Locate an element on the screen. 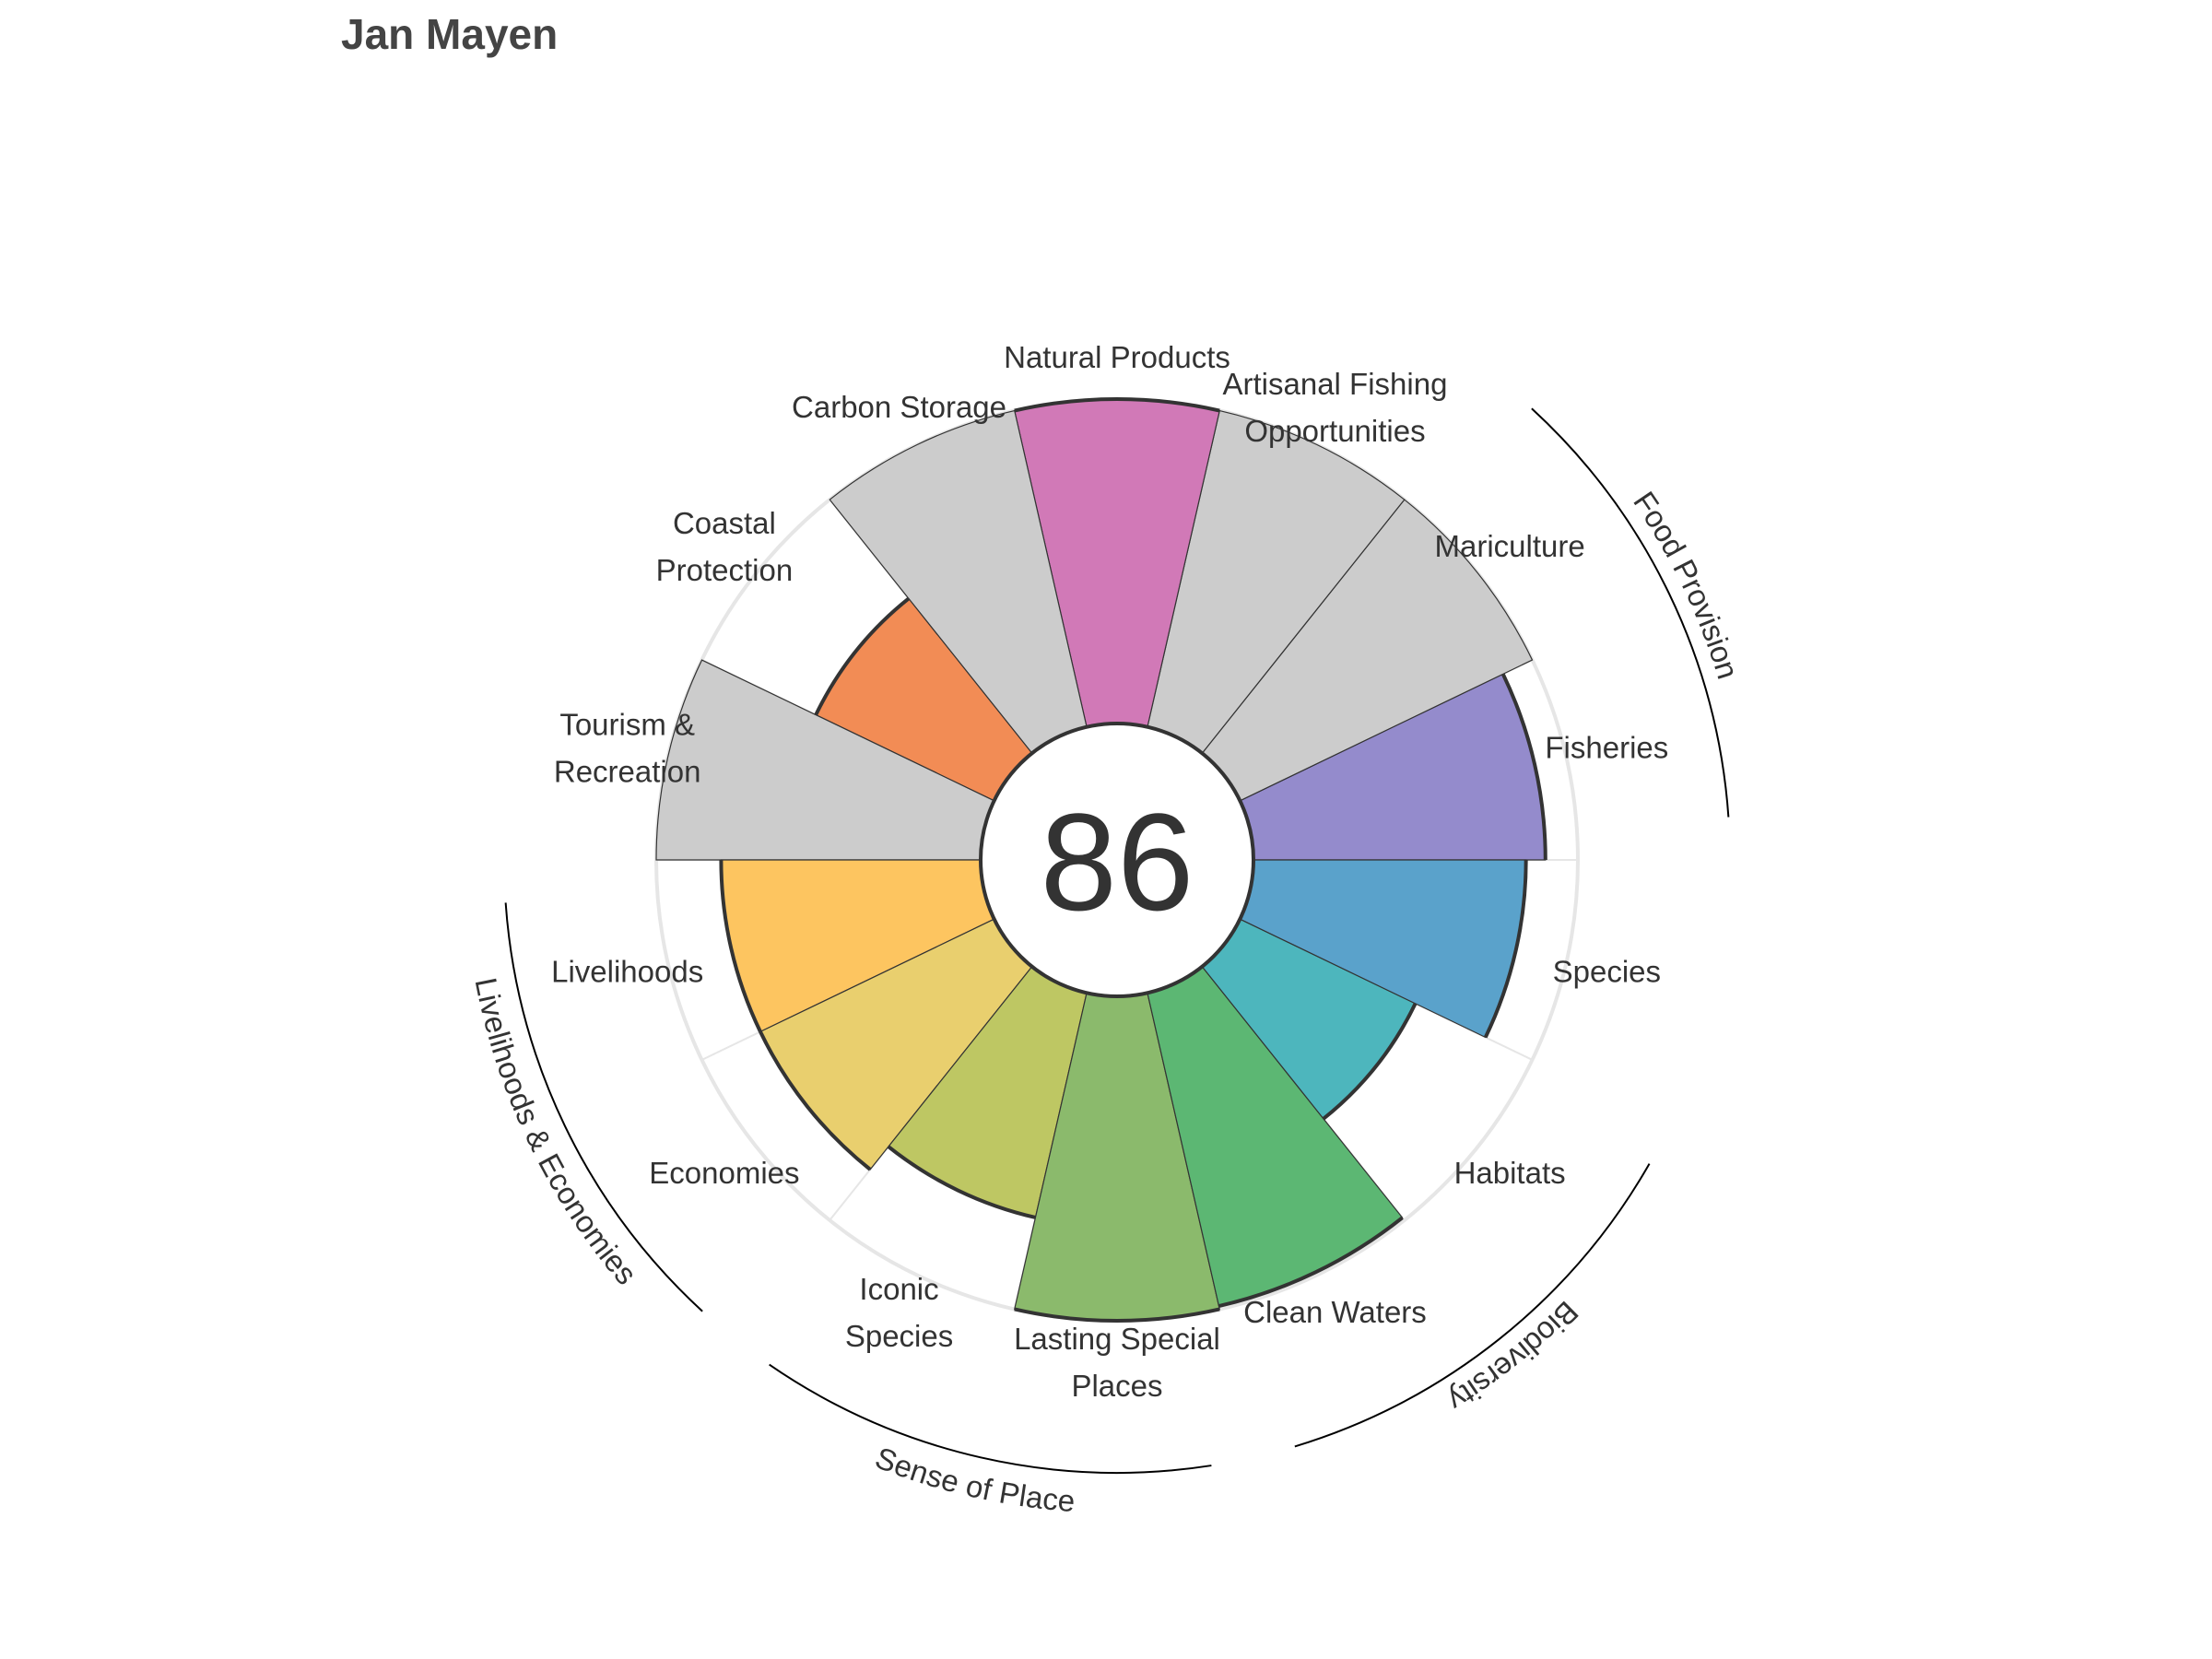  group-label-text: Food Provision is located at coordinates (1686, 584).